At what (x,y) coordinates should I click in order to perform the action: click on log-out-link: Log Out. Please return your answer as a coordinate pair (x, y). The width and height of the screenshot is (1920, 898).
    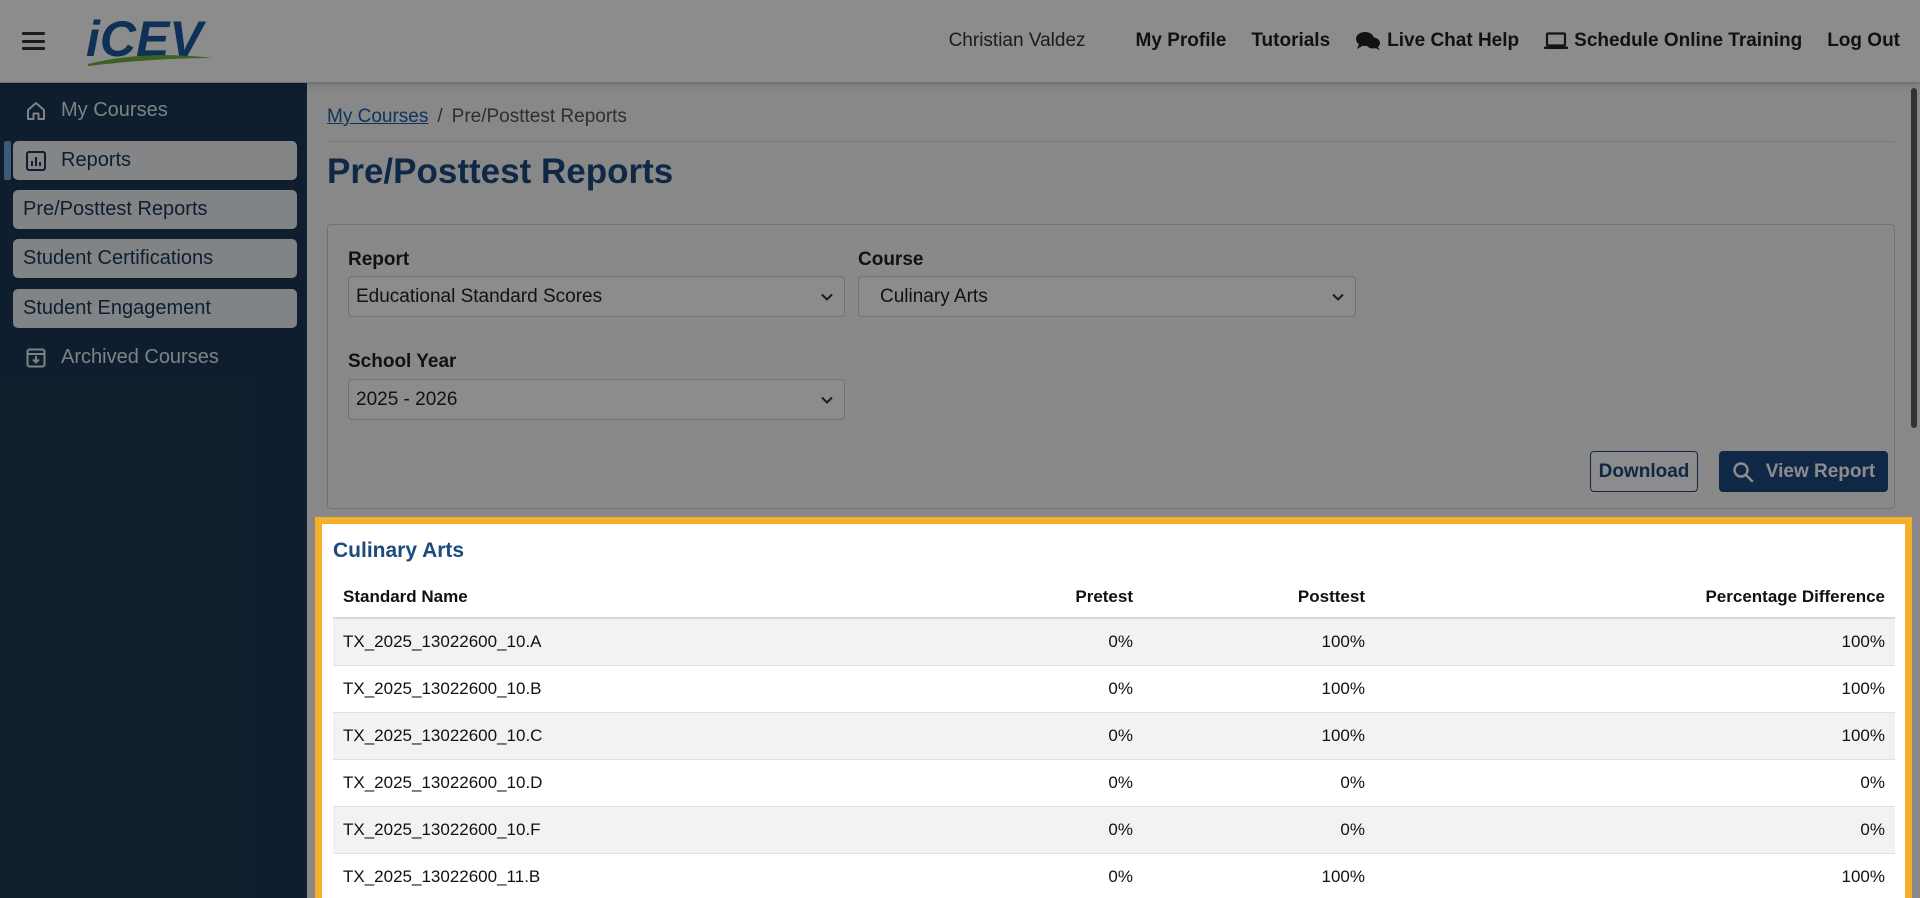
    Looking at the image, I should click on (1863, 41).